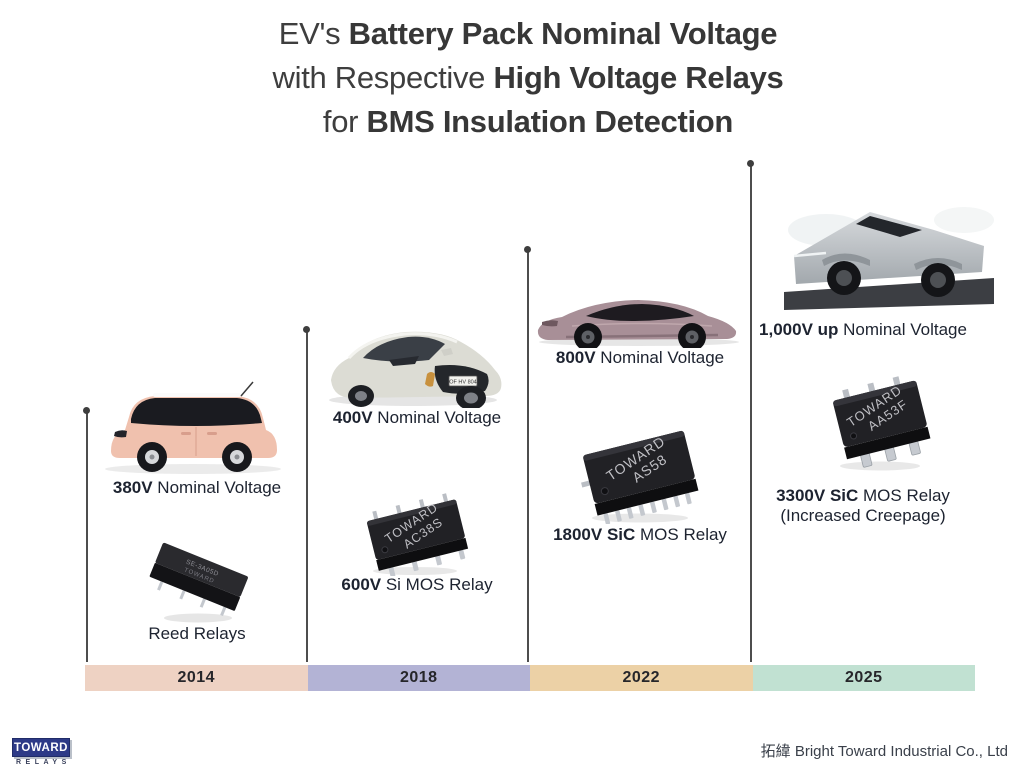  Describe the element at coordinates (418, 678) in the screenshot. I see `year-segment-2018: 2018` at that location.